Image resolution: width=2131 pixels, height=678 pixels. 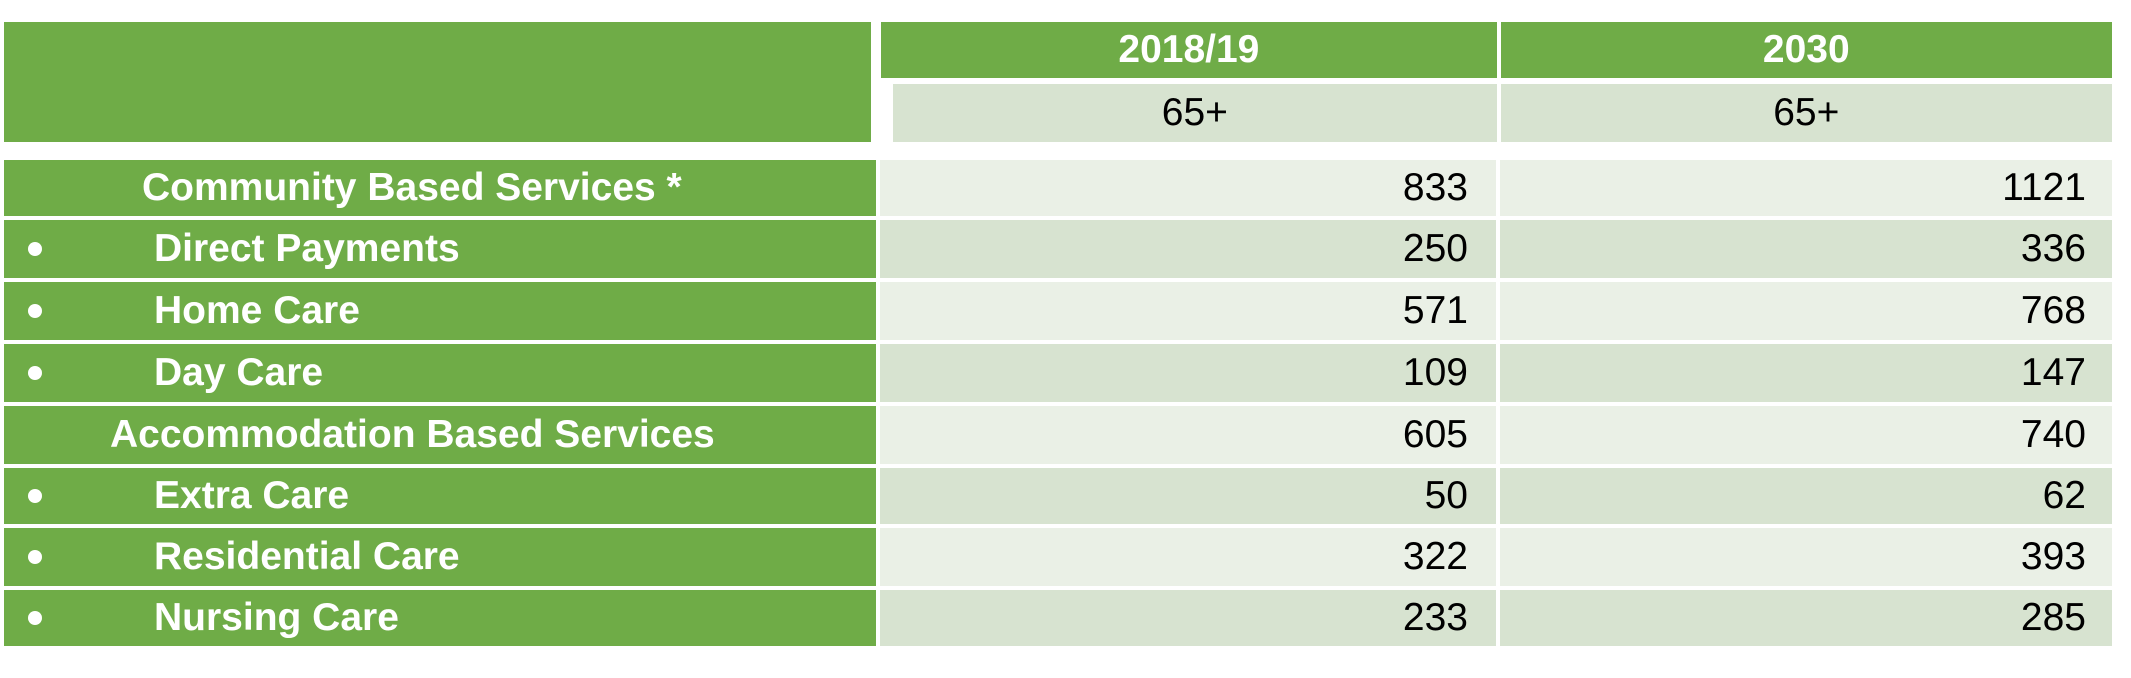 I want to click on value-2030: 768, so click(x=1806, y=311).